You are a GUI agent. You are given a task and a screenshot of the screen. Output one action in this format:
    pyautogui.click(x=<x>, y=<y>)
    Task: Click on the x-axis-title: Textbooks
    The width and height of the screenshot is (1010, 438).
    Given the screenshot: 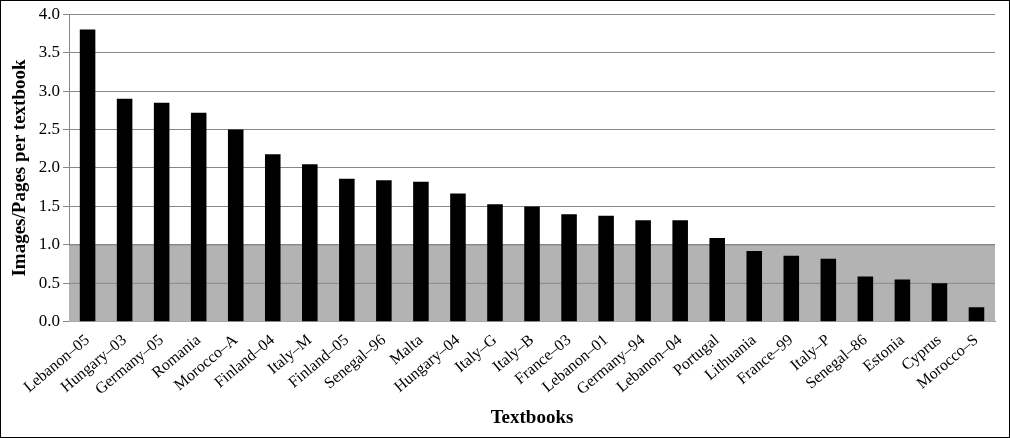 What is the action you would take?
    pyautogui.click(x=532, y=416)
    